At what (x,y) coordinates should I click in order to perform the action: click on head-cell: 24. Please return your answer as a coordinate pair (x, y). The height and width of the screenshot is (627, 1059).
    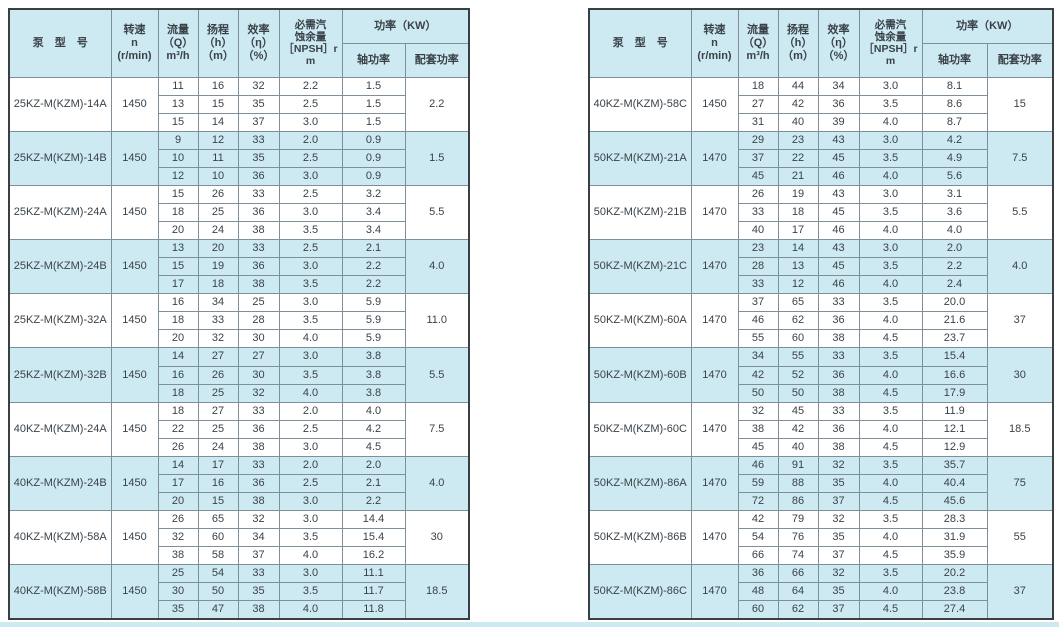
    Looking at the image, I should click on (218, 447).